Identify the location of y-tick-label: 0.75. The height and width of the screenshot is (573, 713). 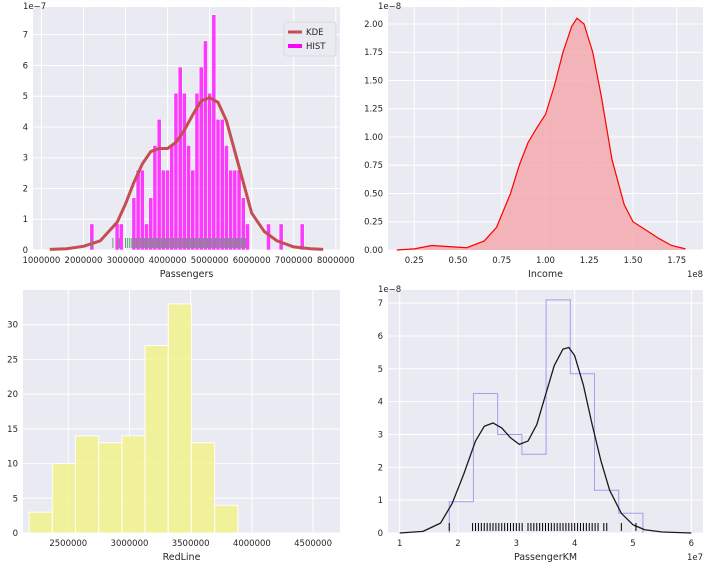
(373, 166).